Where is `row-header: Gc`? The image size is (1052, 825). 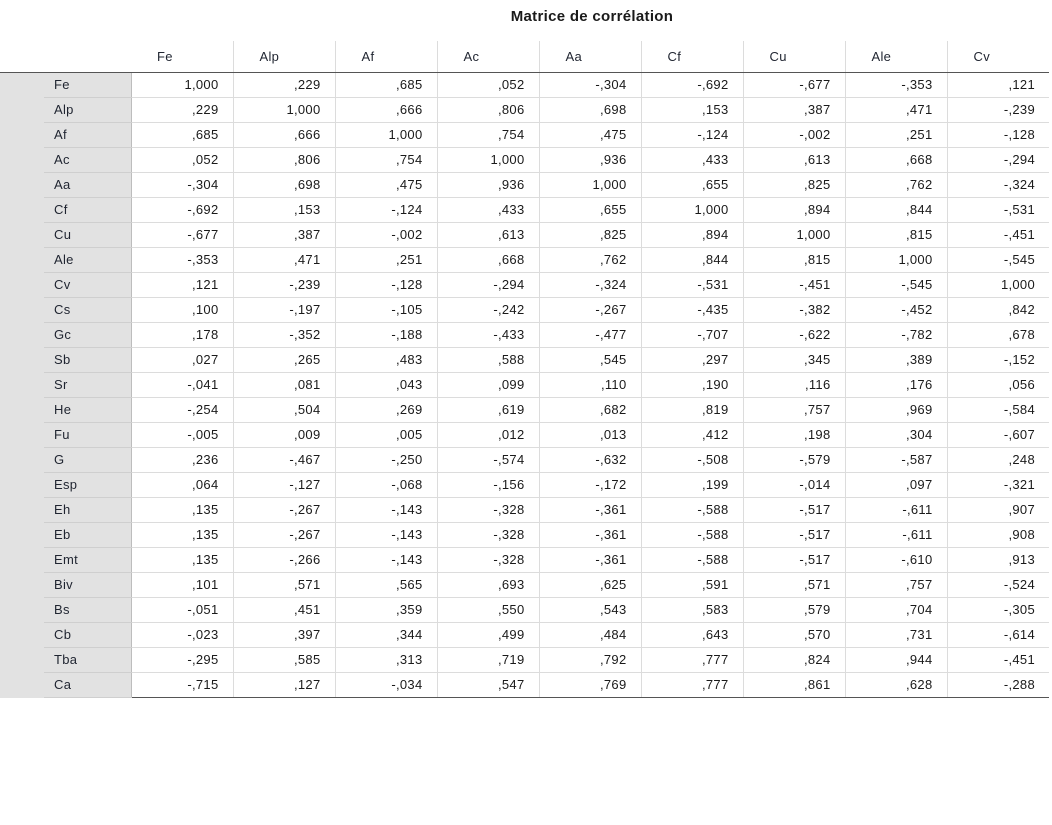
row-header: Gc is located at coordinates (87, 335).